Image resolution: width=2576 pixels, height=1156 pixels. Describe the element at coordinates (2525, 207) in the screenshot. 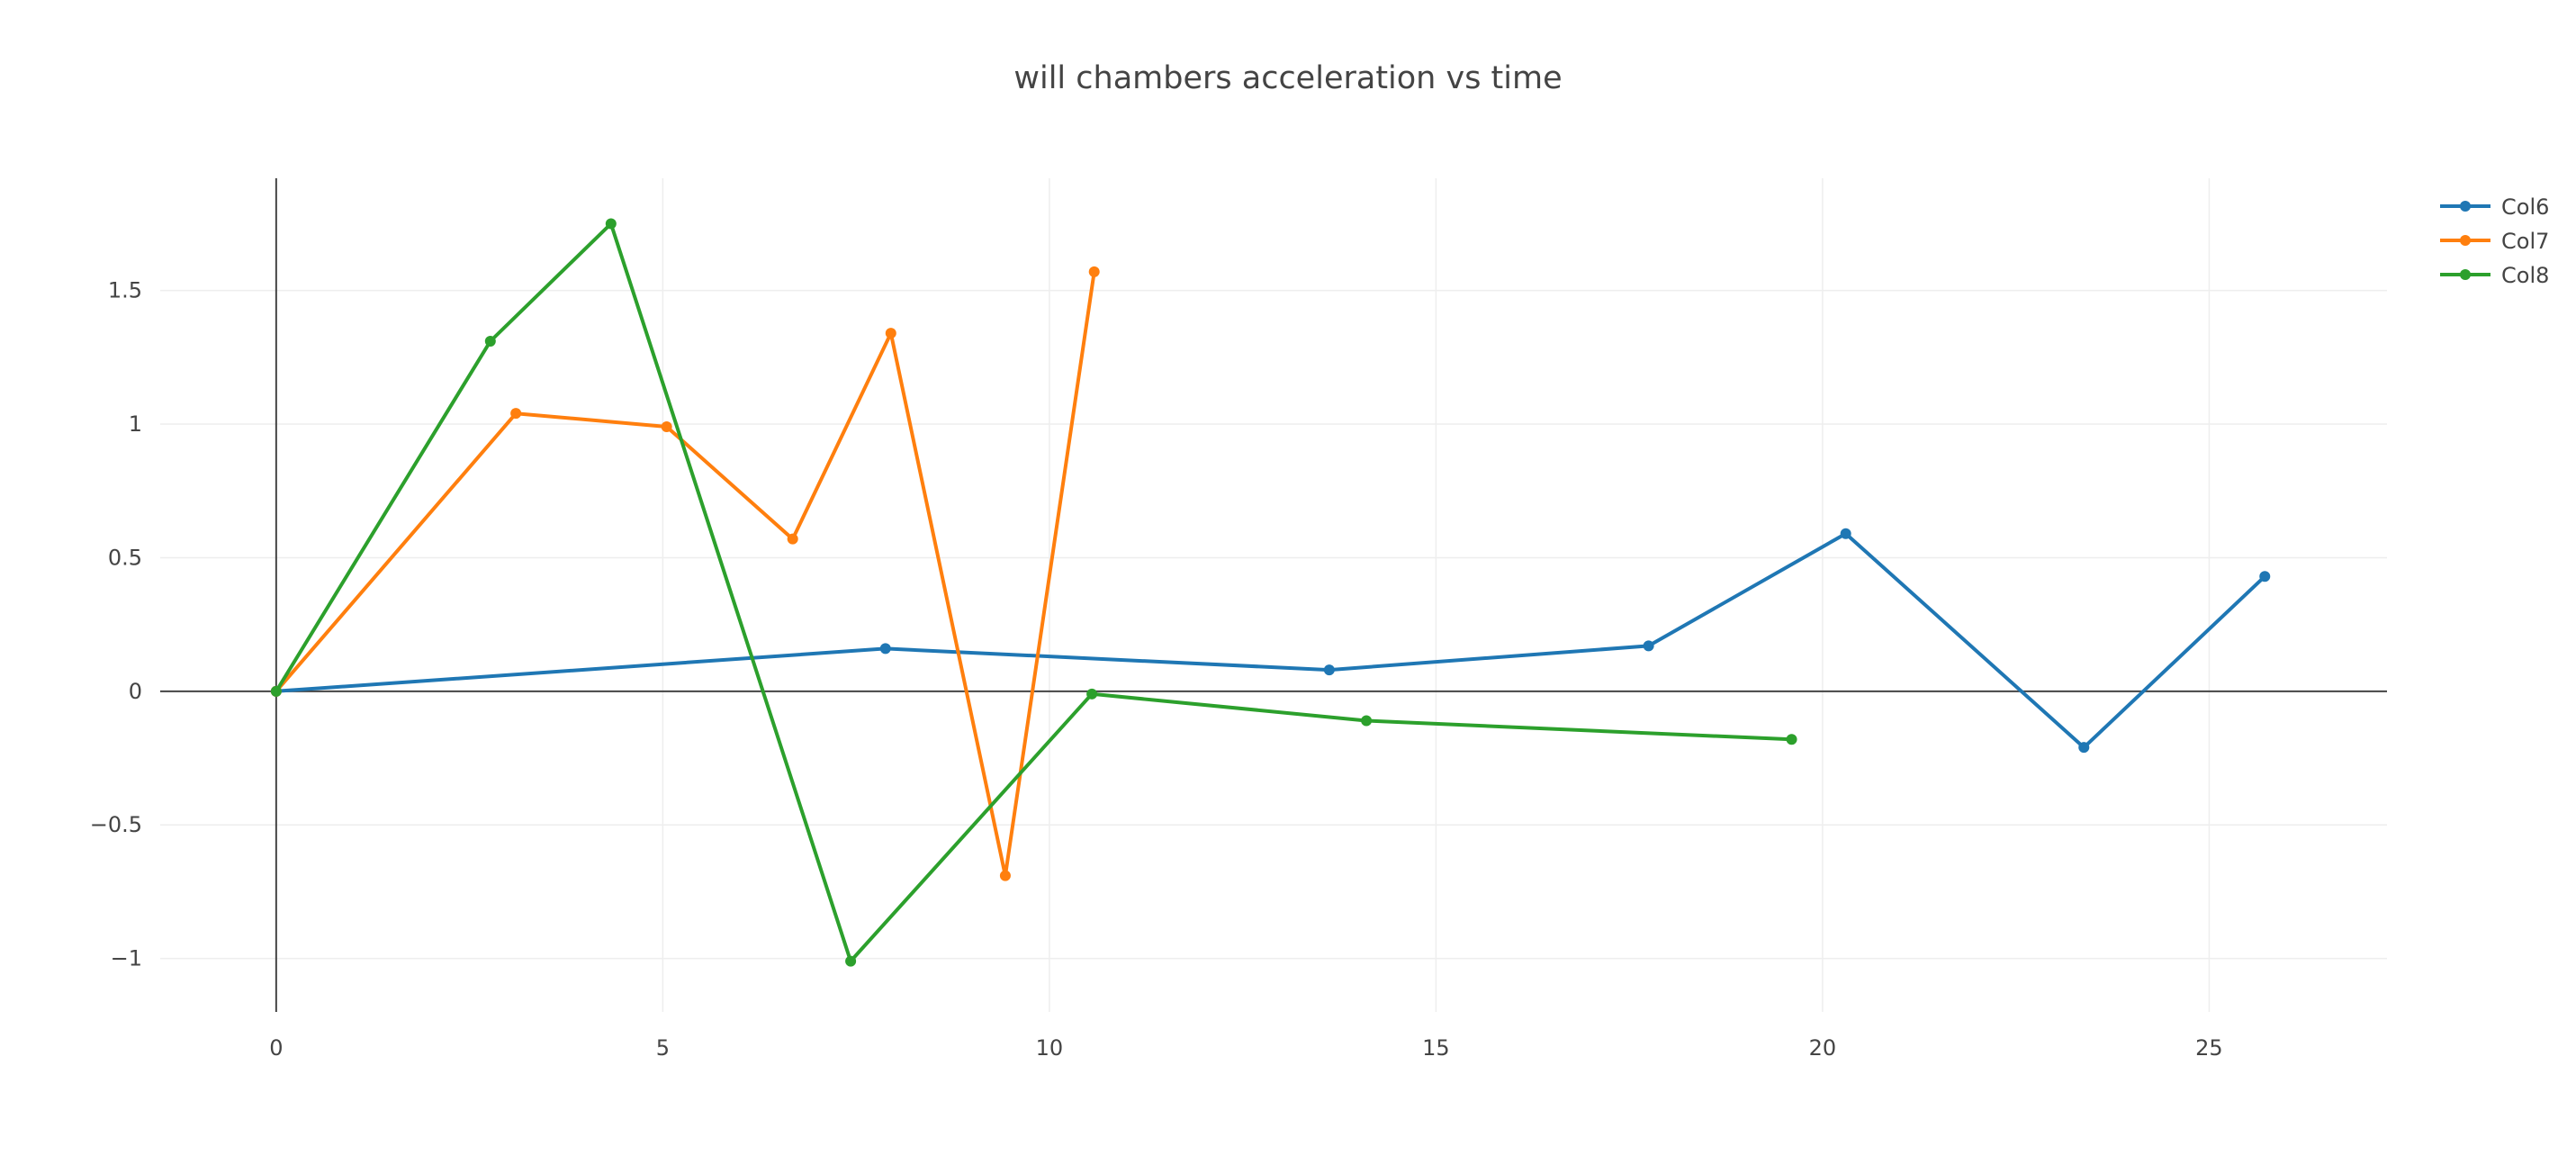

I see `legend-label: Col6` at that location.